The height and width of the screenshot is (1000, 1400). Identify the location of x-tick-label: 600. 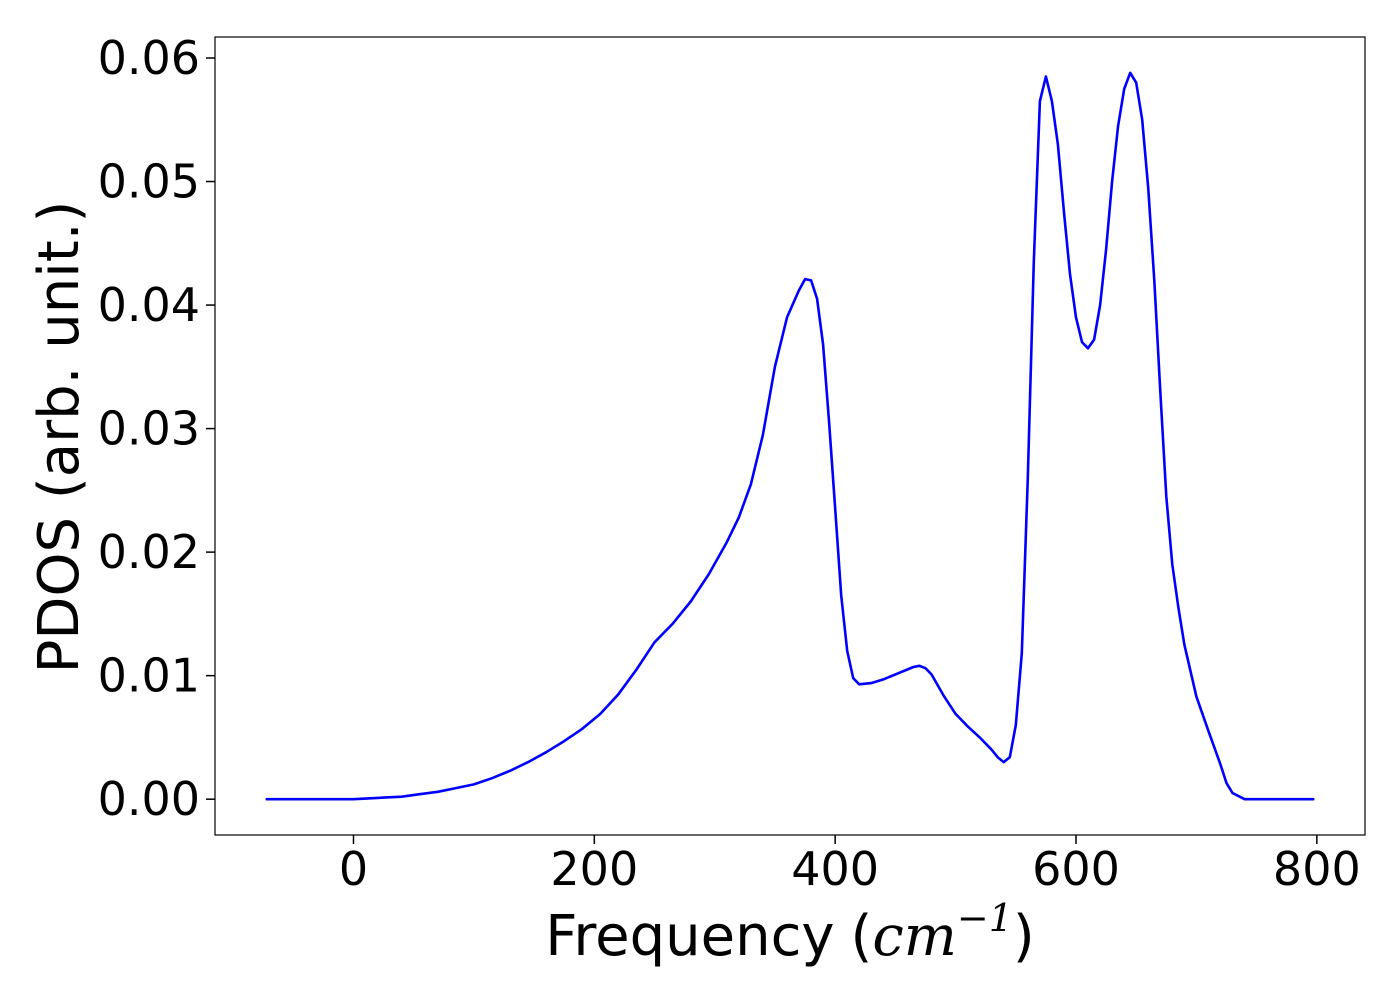
(1076, 869).